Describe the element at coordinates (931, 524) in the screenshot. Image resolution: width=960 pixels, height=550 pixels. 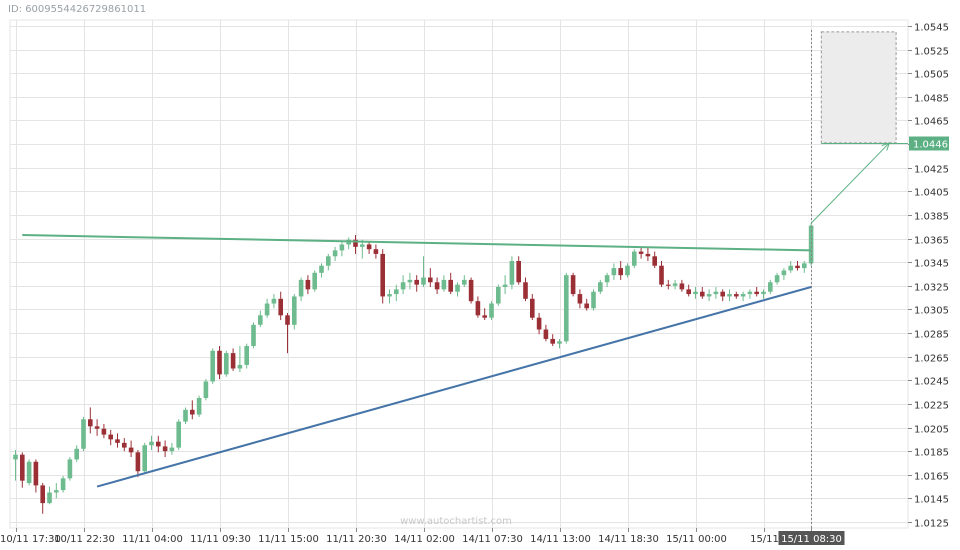
I see `y-tick-label: 1.0125` at that location.